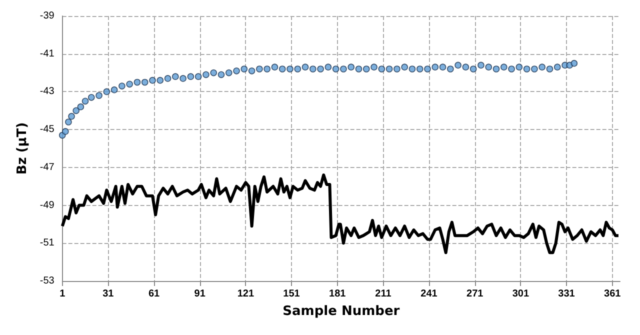 Image resolution: width=640 pixels, height=335 pixels. What do you see at coordinates (567, 294) in the screenshot?
I see `x-tick-label: 331` at bounding box center [567, 294].